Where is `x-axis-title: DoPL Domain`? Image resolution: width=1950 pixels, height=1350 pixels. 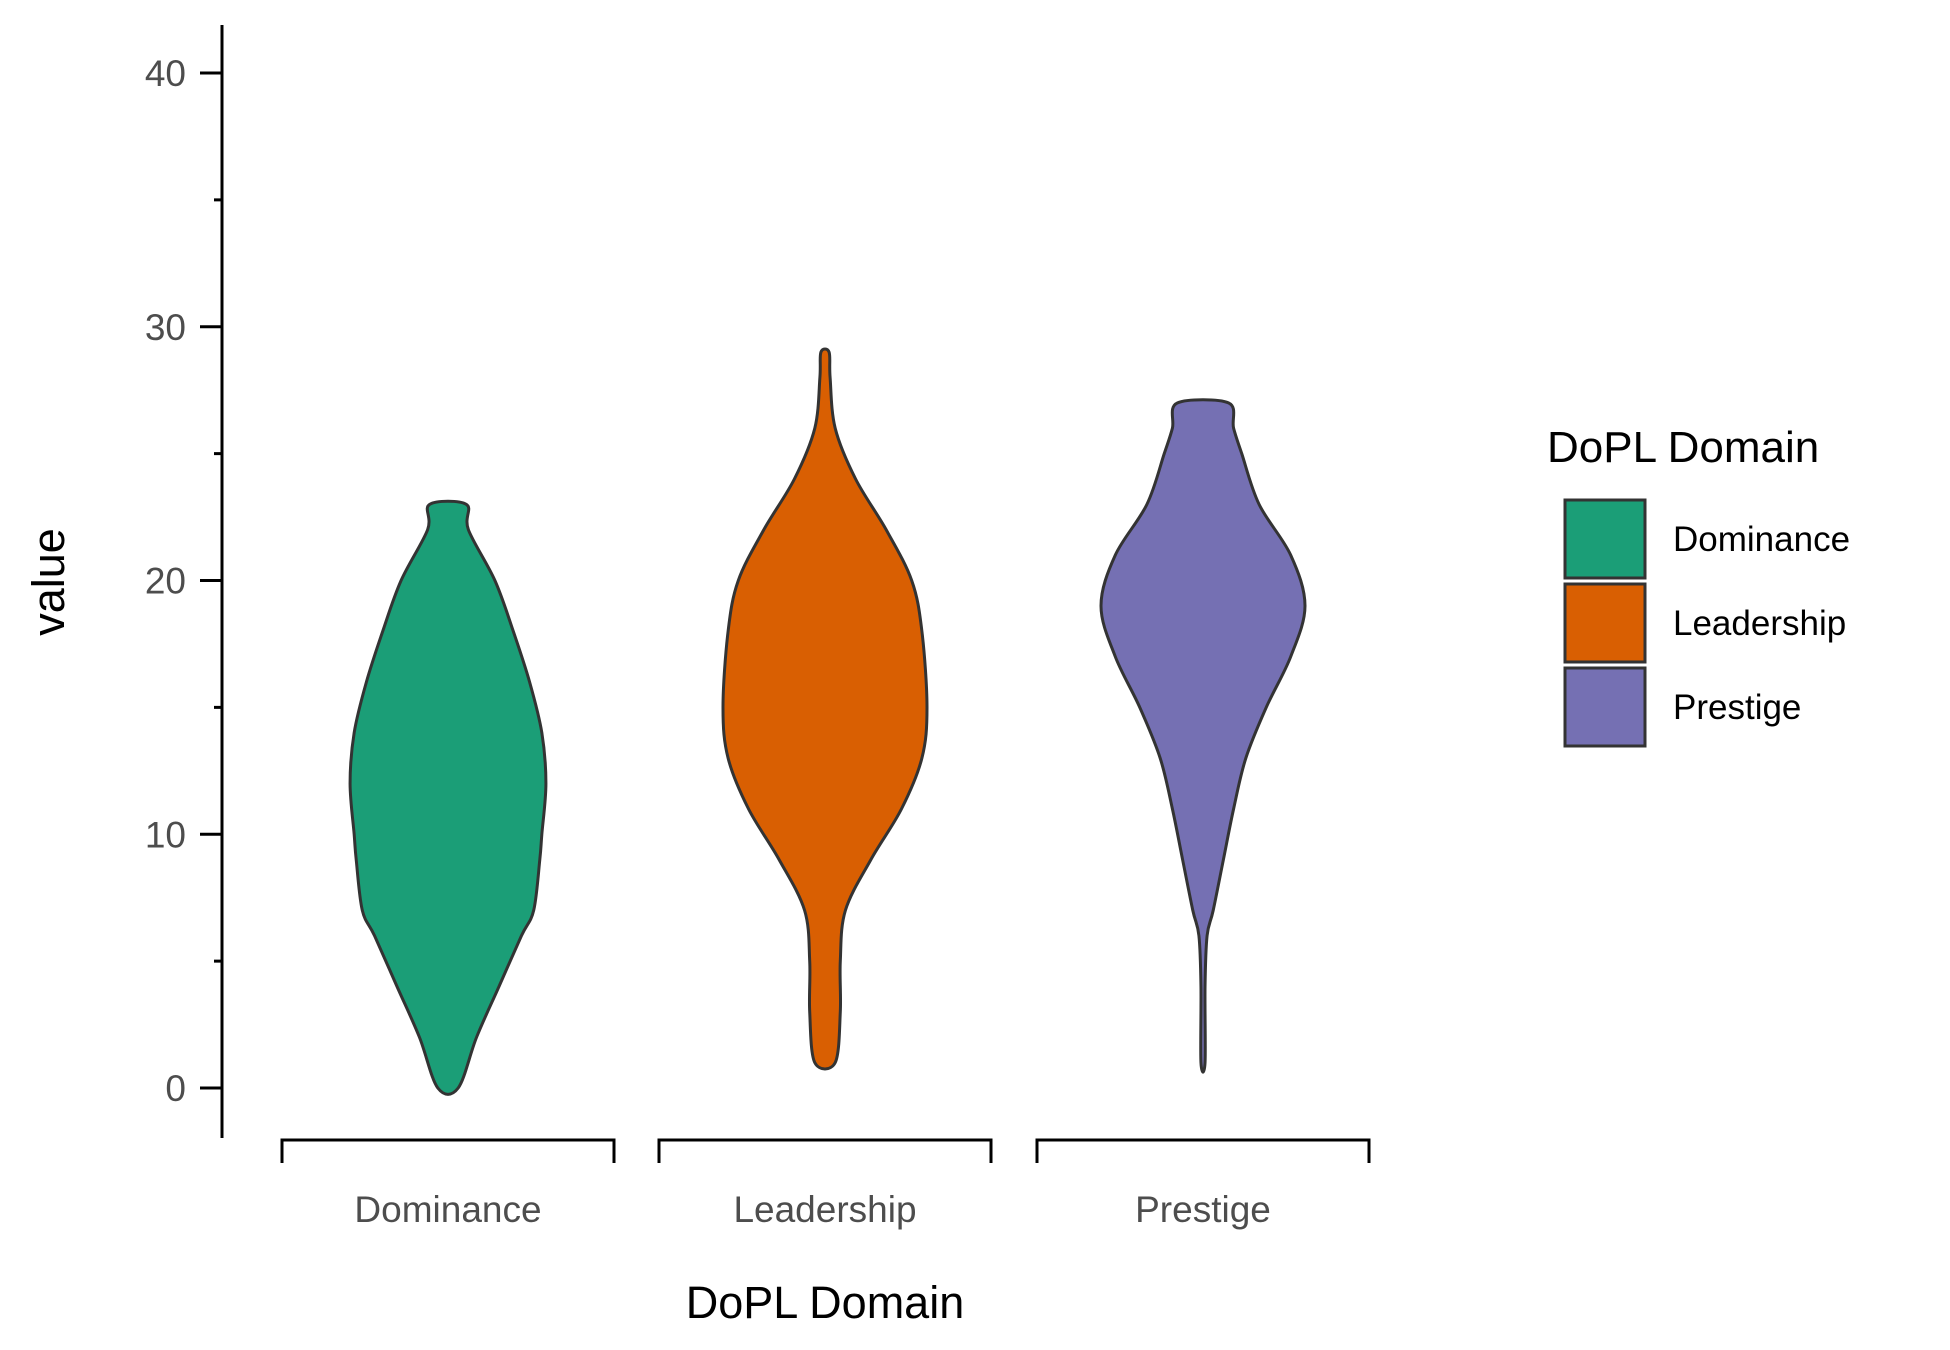 x-axis-title: DoPL Domain is located at coordinates (825, 1302).